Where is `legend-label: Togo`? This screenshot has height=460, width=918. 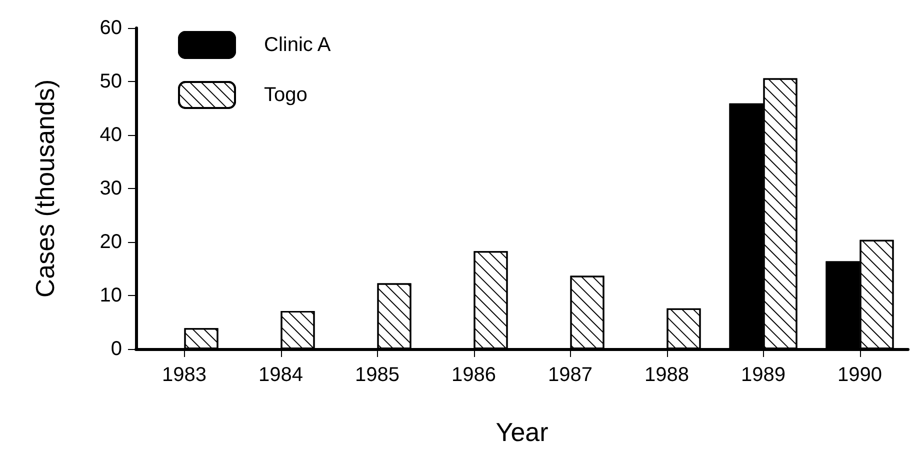
legend-label: Togo is located at coordinates (286, 95).